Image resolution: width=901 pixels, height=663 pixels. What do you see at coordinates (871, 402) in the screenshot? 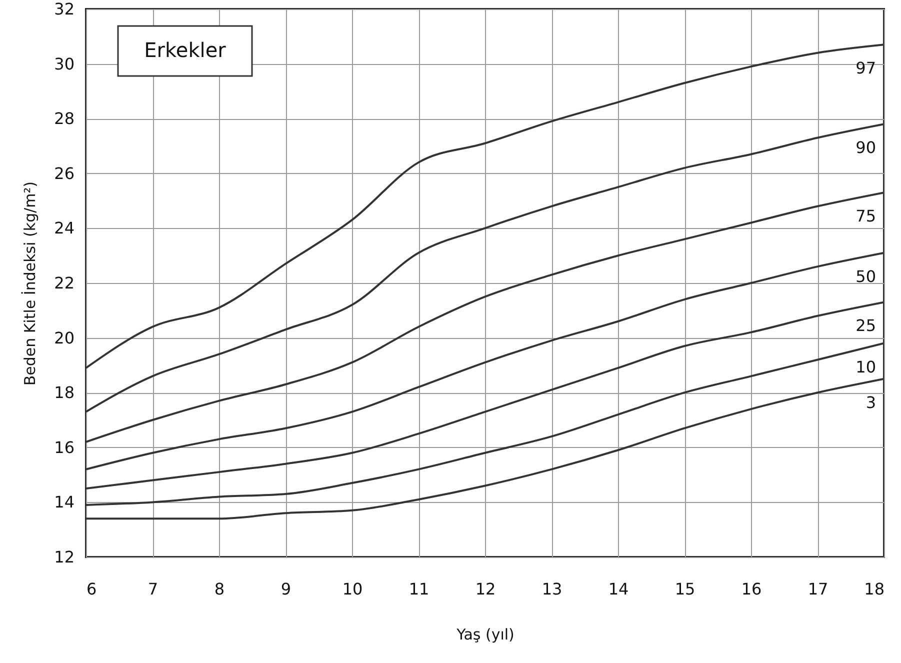
I see `series-label: 3` at bounding box center [871, 402].